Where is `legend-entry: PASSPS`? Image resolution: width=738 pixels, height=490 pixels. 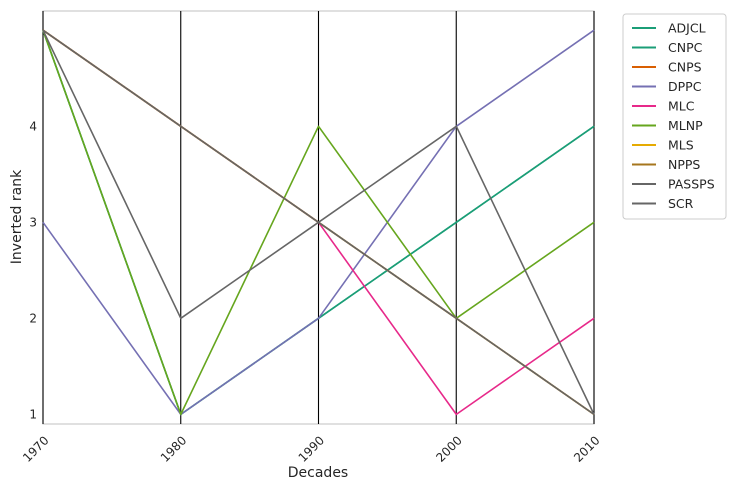
legend-entry: PASSPS is located at coordinates (691, 184).